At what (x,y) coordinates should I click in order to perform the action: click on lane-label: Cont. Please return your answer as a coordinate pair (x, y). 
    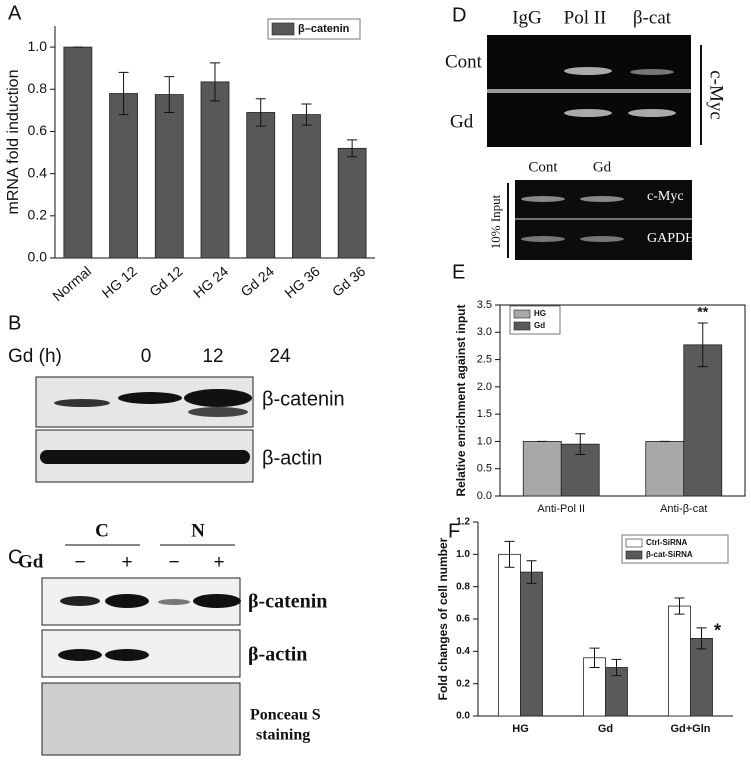
    Looking at the image, I should click on (543, 167).